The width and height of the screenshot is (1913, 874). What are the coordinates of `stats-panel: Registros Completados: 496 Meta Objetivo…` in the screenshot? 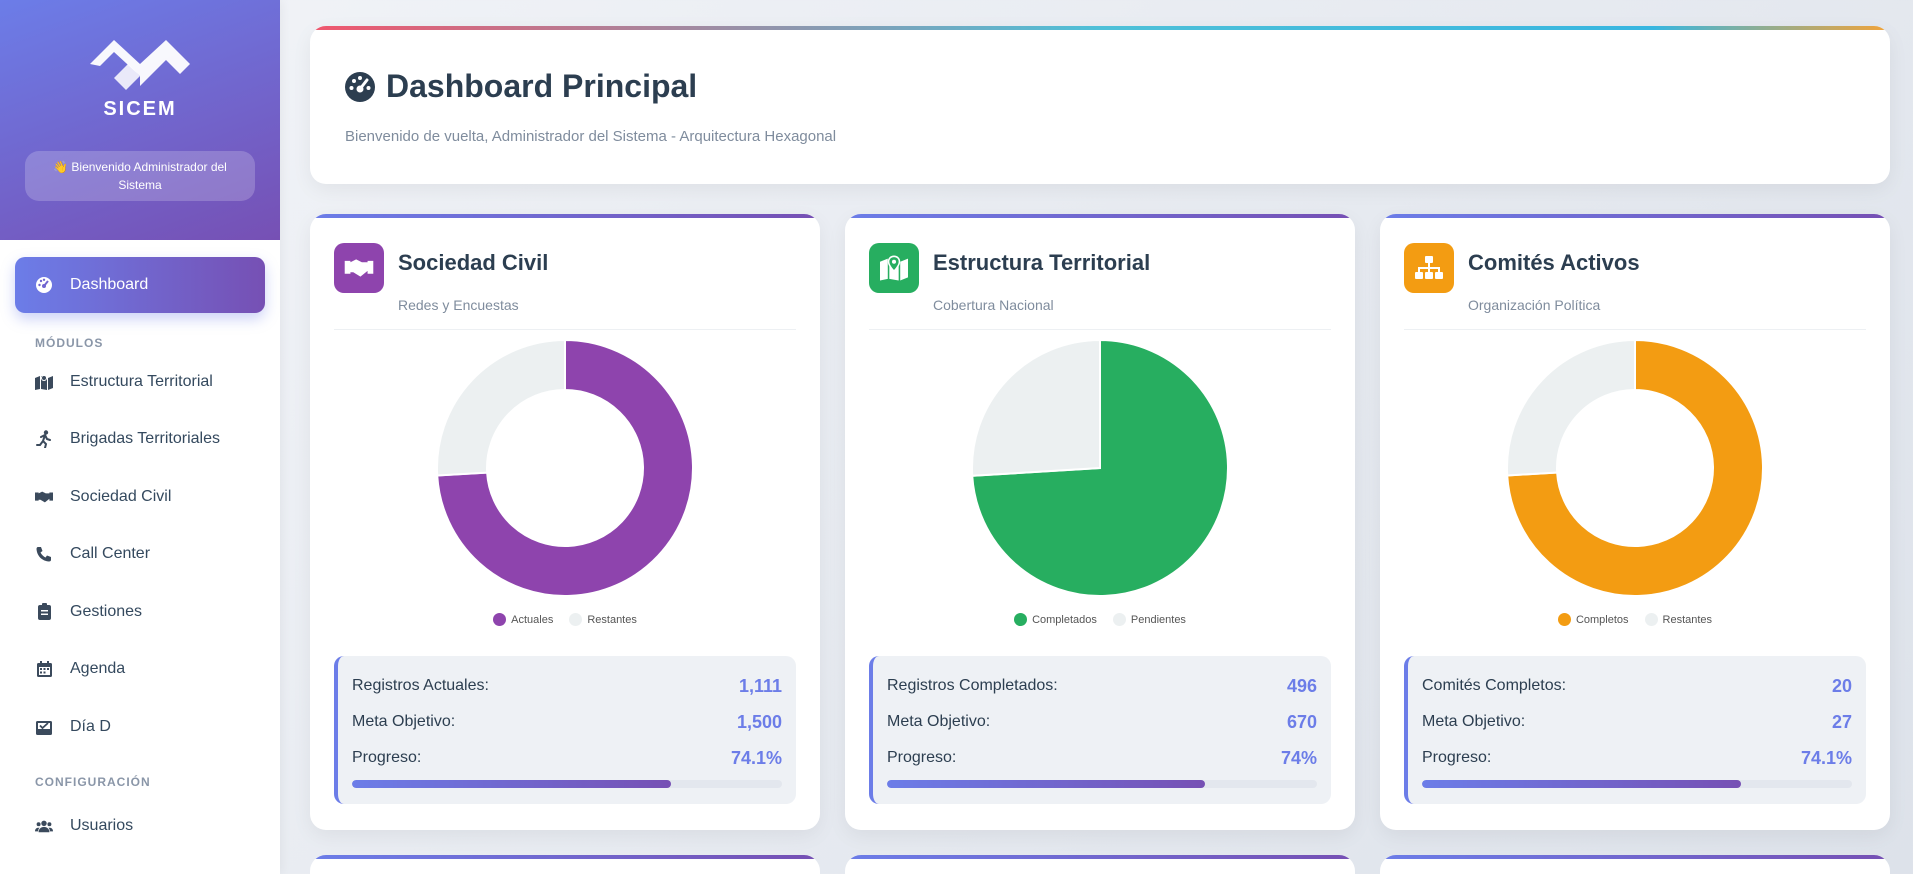 It's located at (1100, 730).